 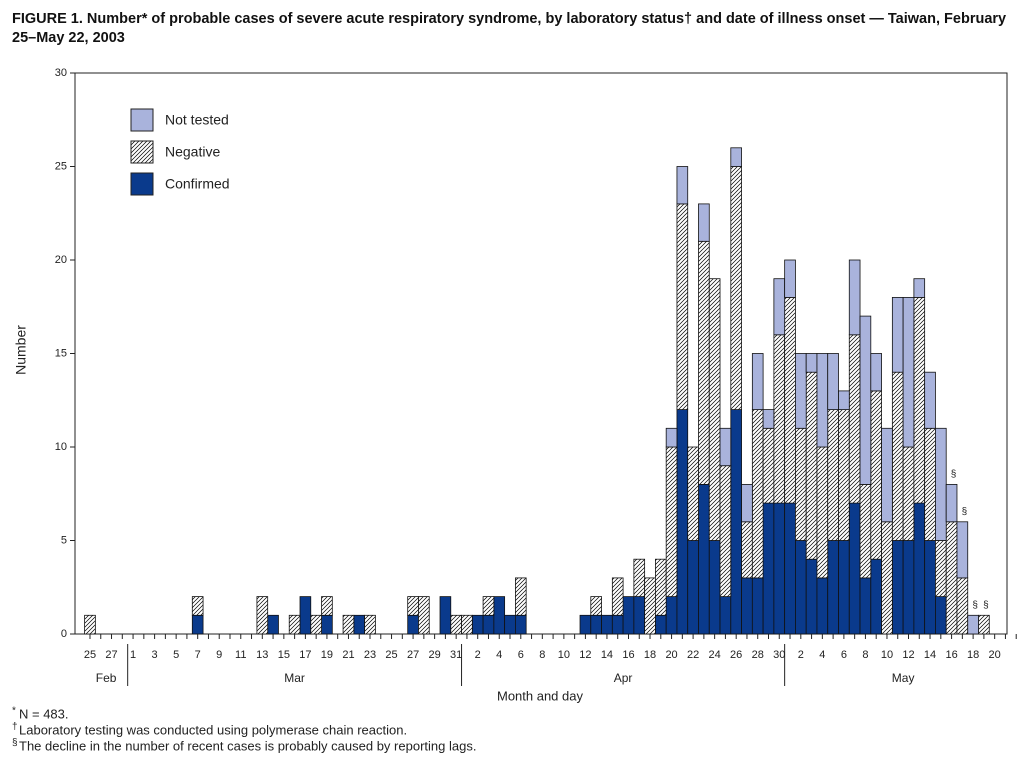 I want to click on x-tick-label: 19, so click(x=327, y=655).